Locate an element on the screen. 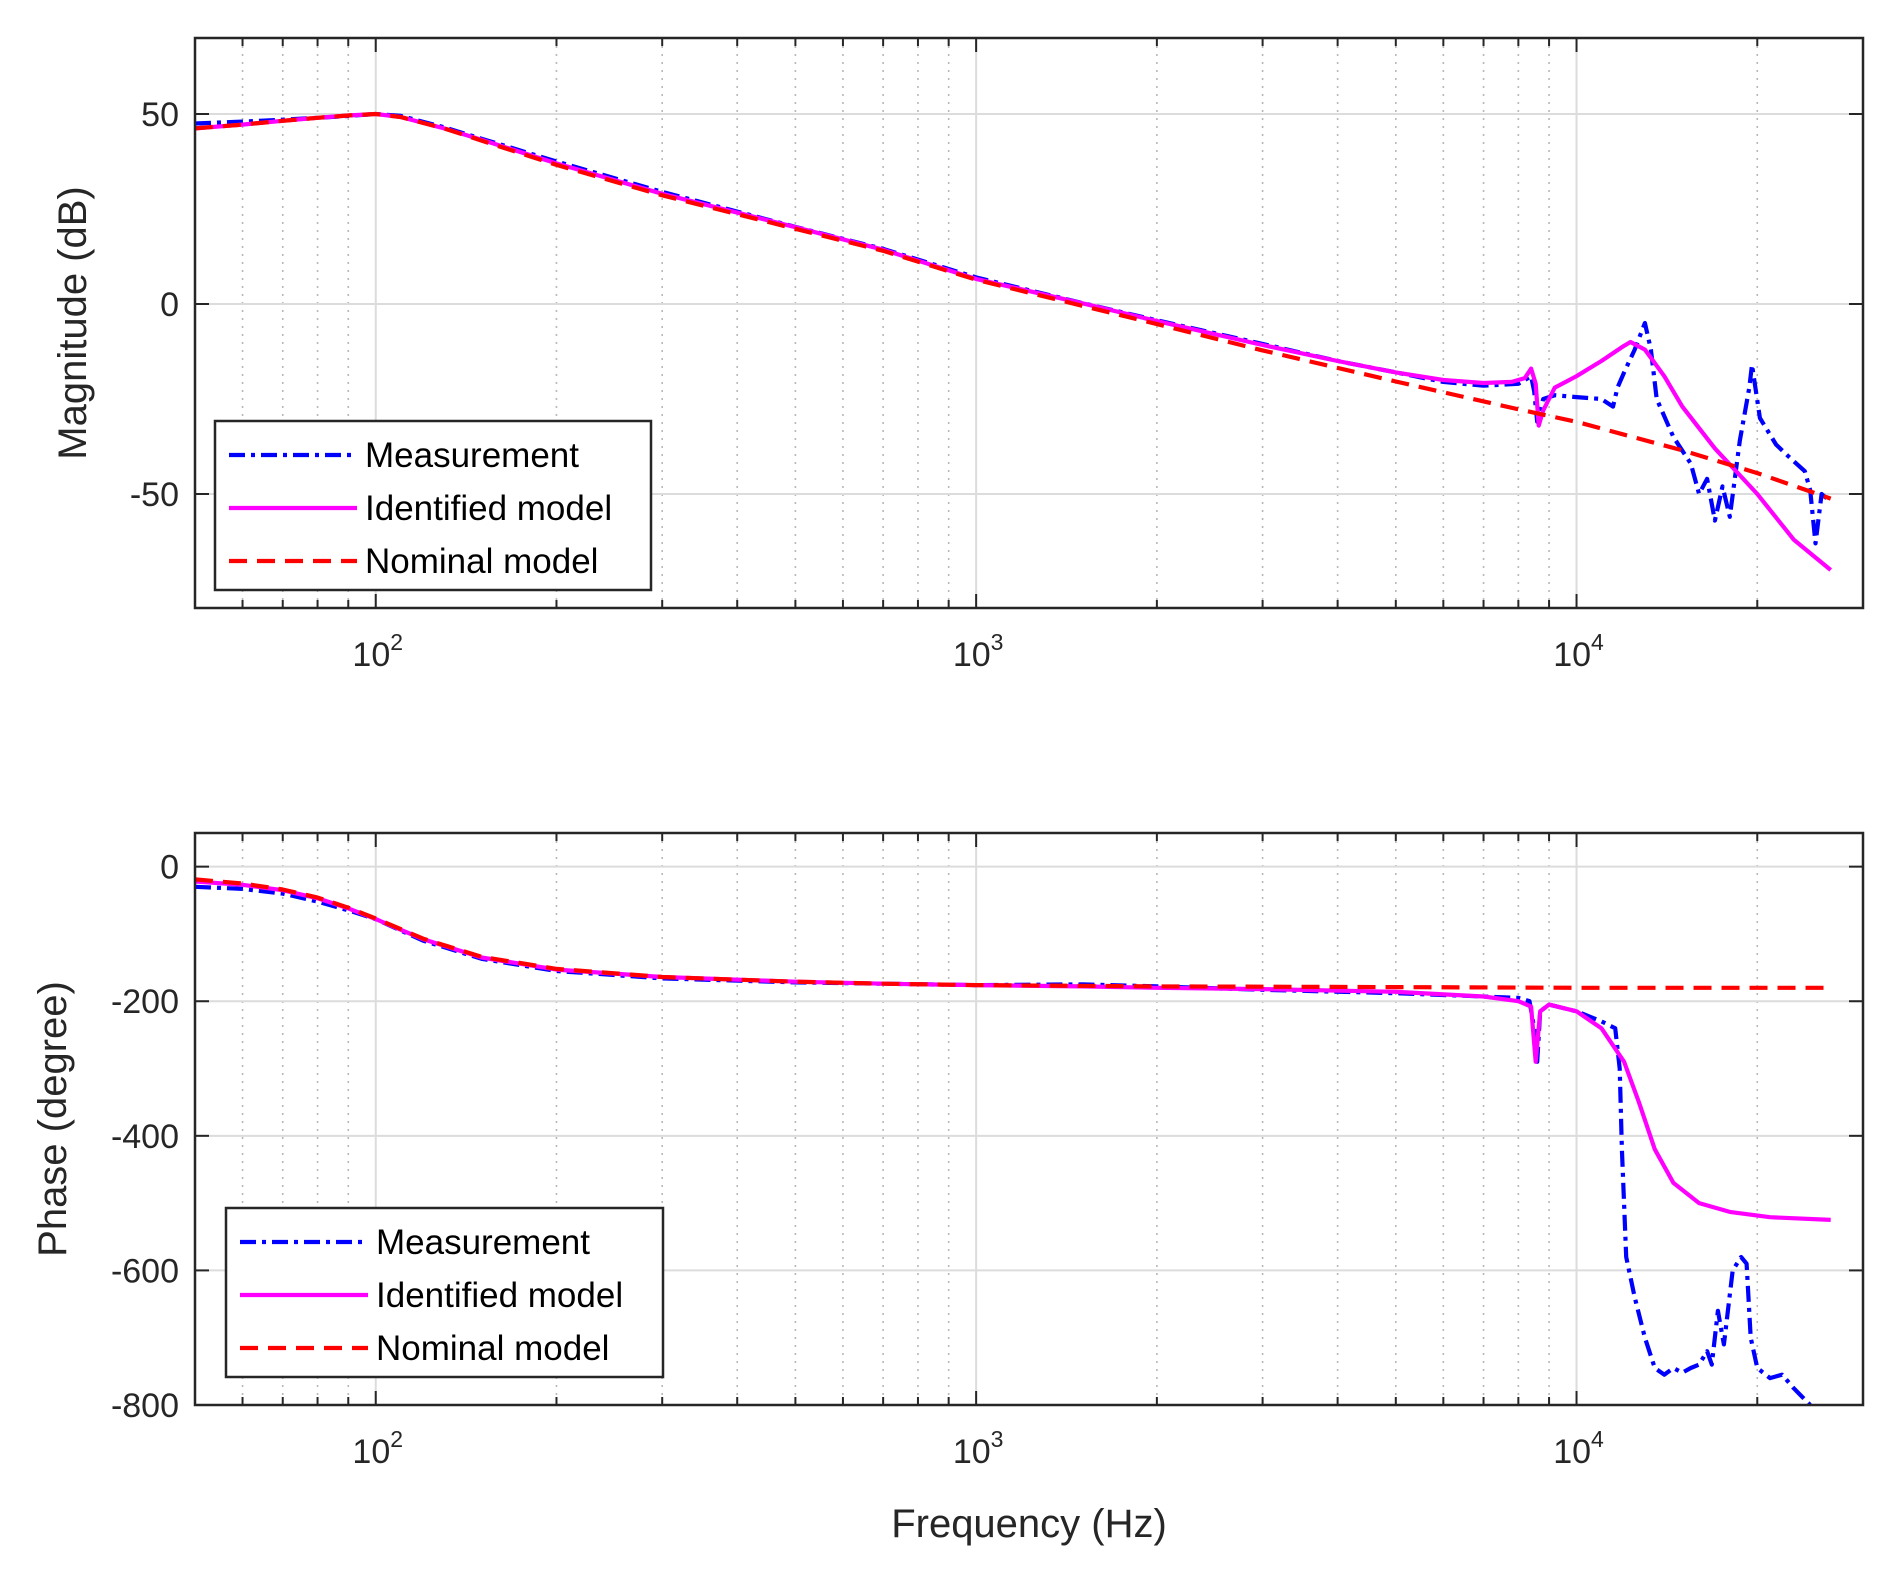  phase-y-axis-label: Phase (degree) is located at coordinates (53, 1119).